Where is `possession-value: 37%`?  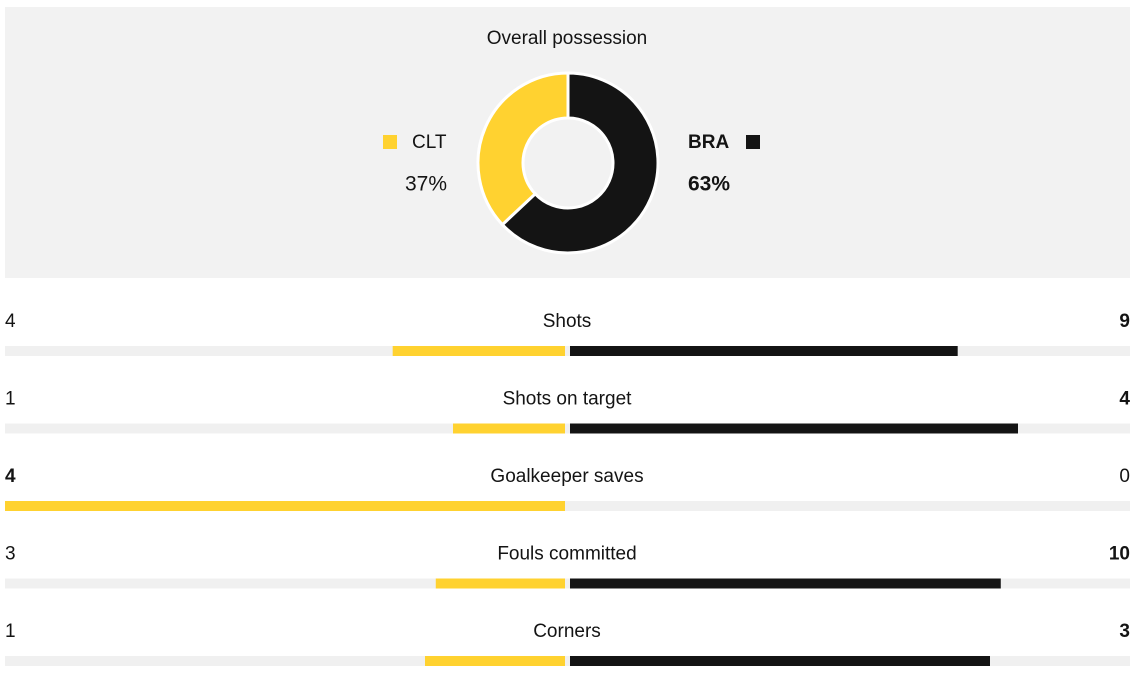
possession-value: 37% is located at coordinates (426, 184).